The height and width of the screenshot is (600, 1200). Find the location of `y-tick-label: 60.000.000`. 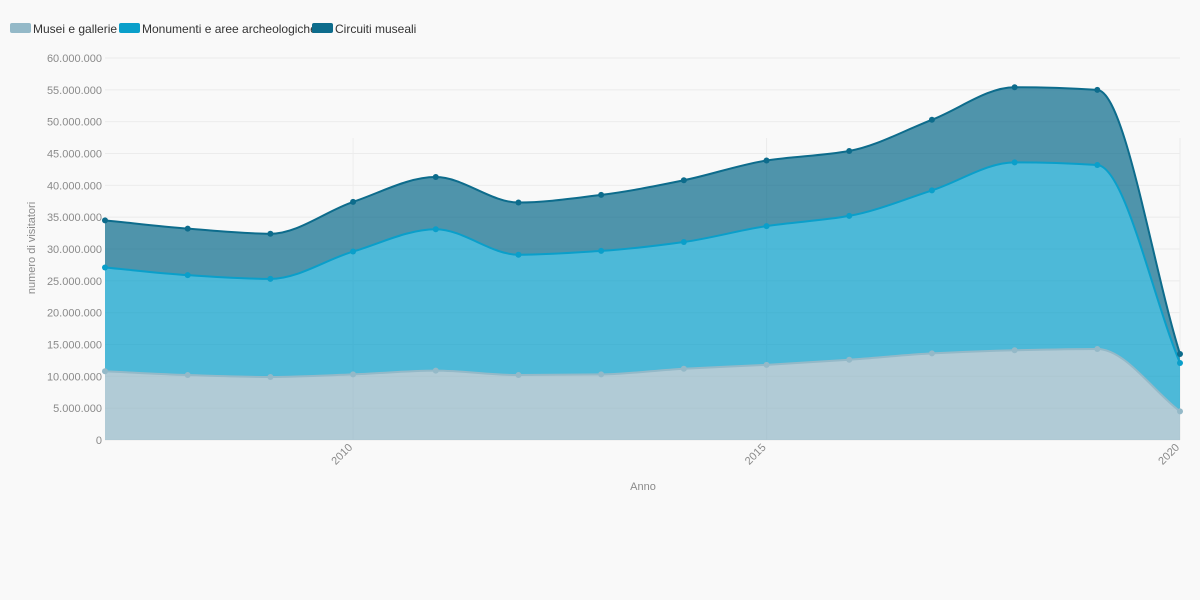

y-tick-label: 60.000.000 is located at coordinates (74, 59).